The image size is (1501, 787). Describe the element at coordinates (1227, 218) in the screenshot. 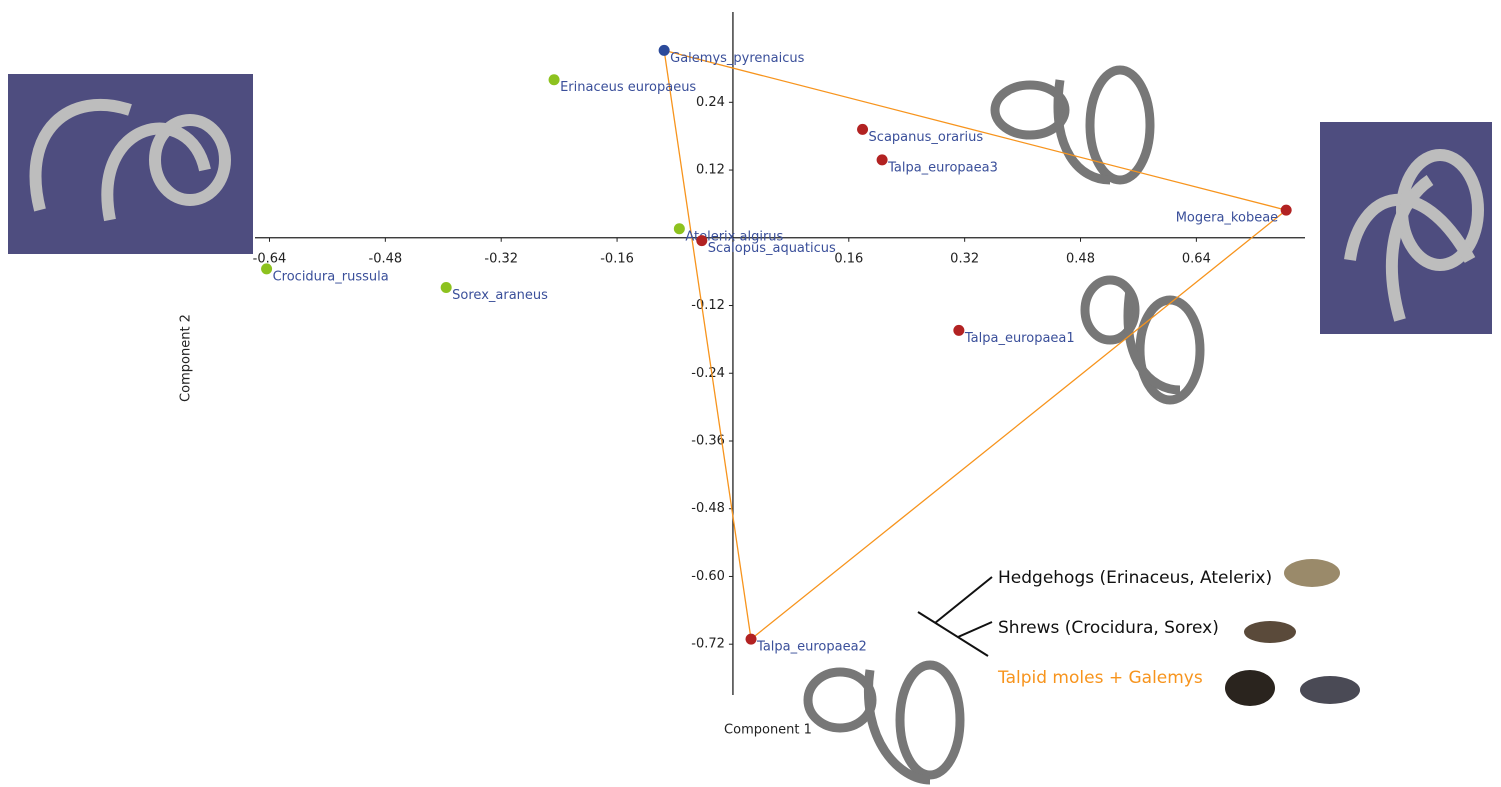

I see `point-label: Mogera_kobeae` at that location.